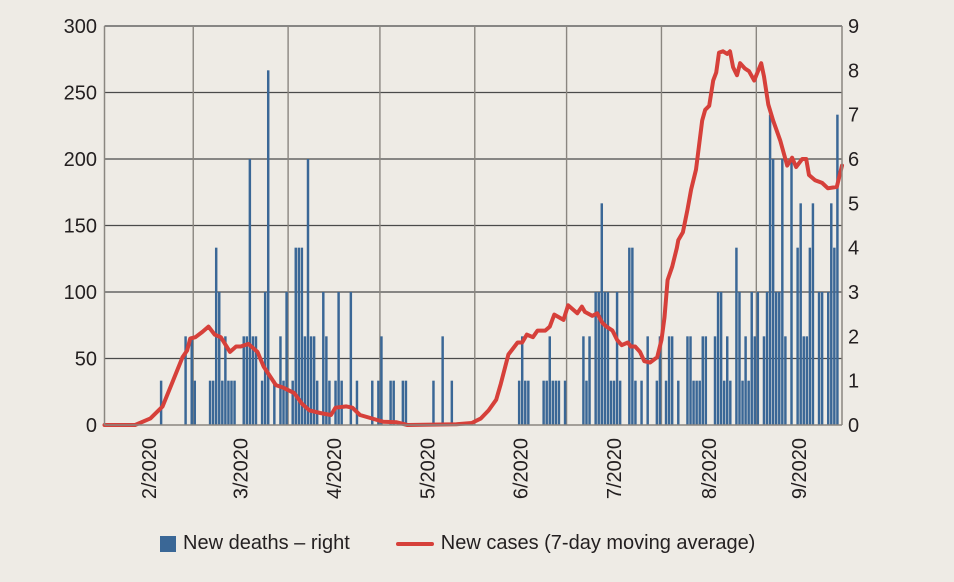 This screenshot has height=582, width=954. Describe the element at coordinates (853, 71) in the screenshot. I see `right-tick-label: 8` at that location.